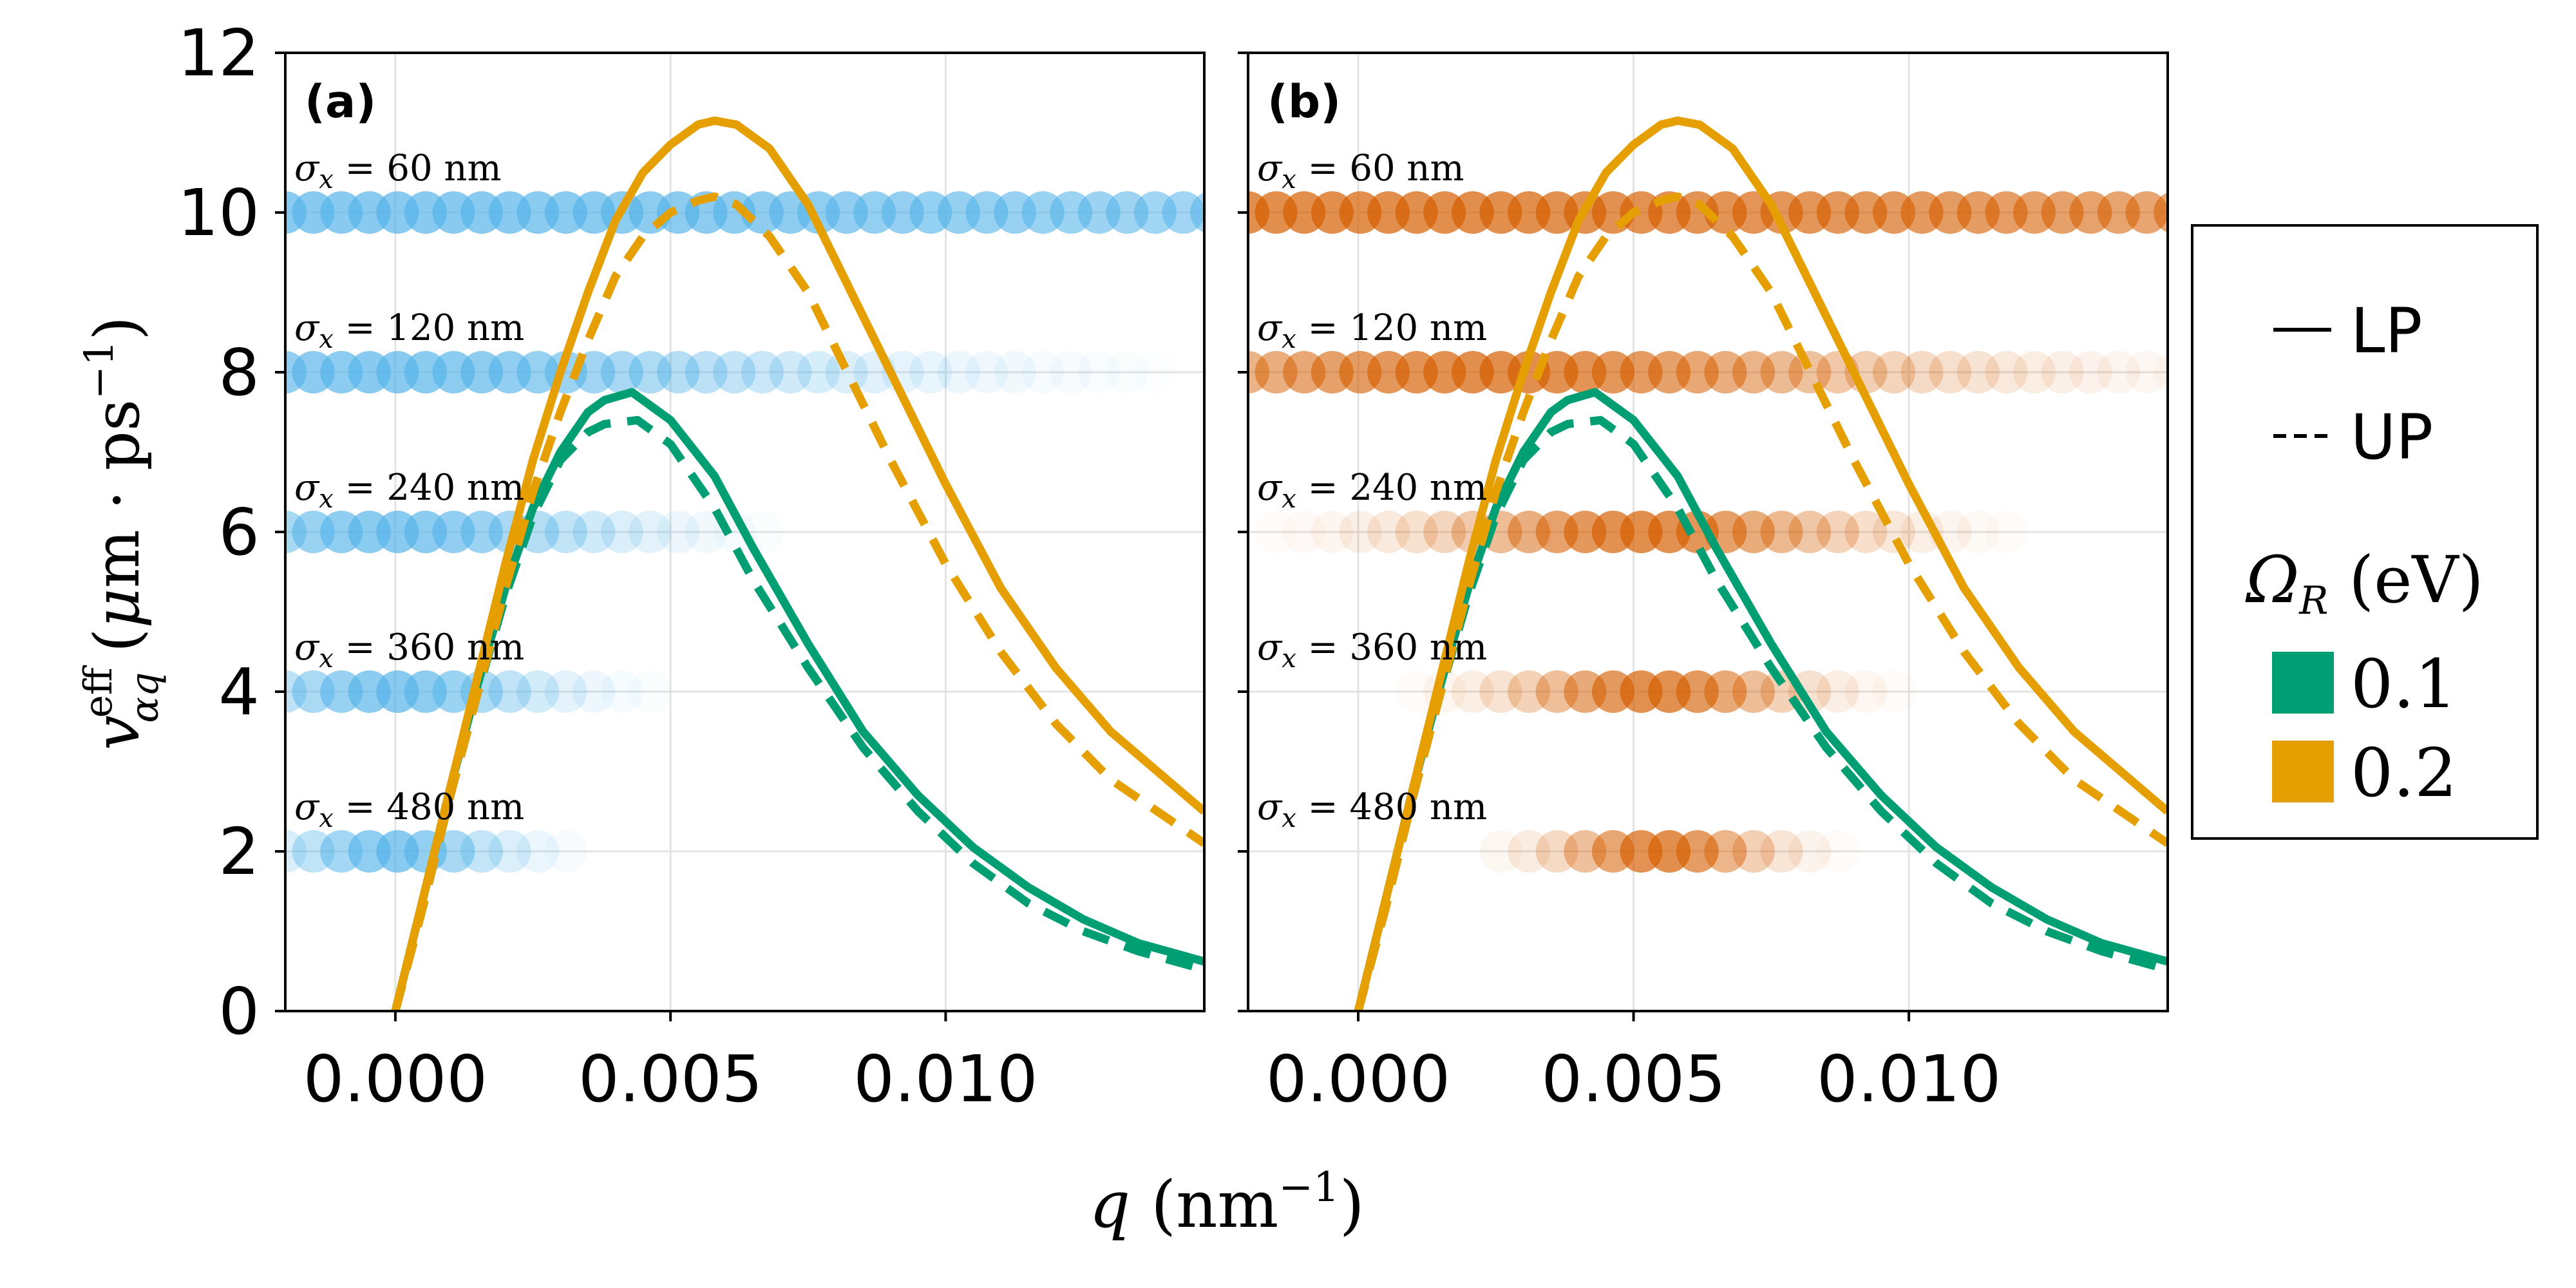 This screenshot has height=1288, width=2576. What do you see at coordinates (239, 692) in the screenshot?
I see `y-tick-label: 4` at bounding box center [239, 692].